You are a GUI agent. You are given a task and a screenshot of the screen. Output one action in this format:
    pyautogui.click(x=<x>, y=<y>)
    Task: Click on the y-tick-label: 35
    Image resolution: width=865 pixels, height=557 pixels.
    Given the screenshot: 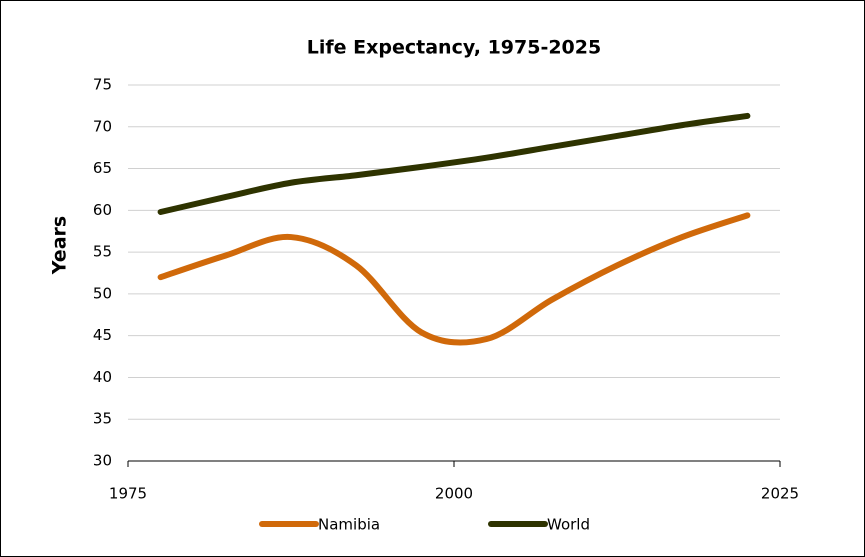 What is the action you would take?
    pyautogui.click(x=102, y=419)
    